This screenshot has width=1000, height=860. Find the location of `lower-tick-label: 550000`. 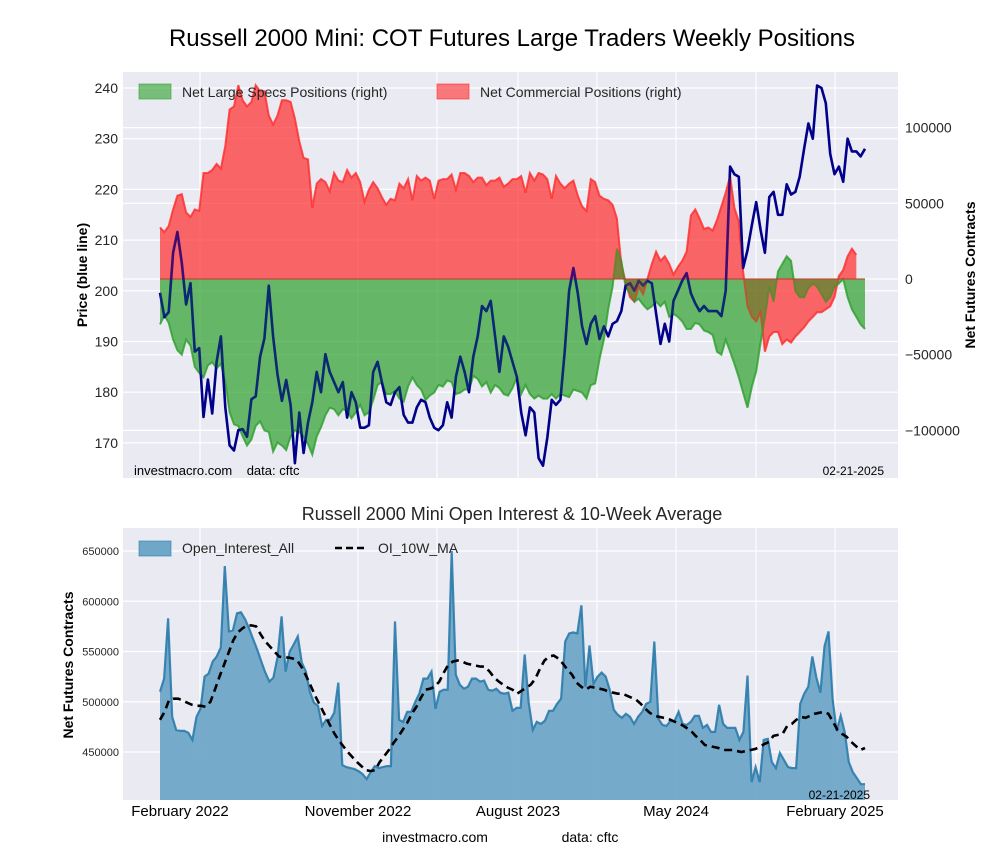

lower-tick-label: 550000 is located at coordinates (100, 653).